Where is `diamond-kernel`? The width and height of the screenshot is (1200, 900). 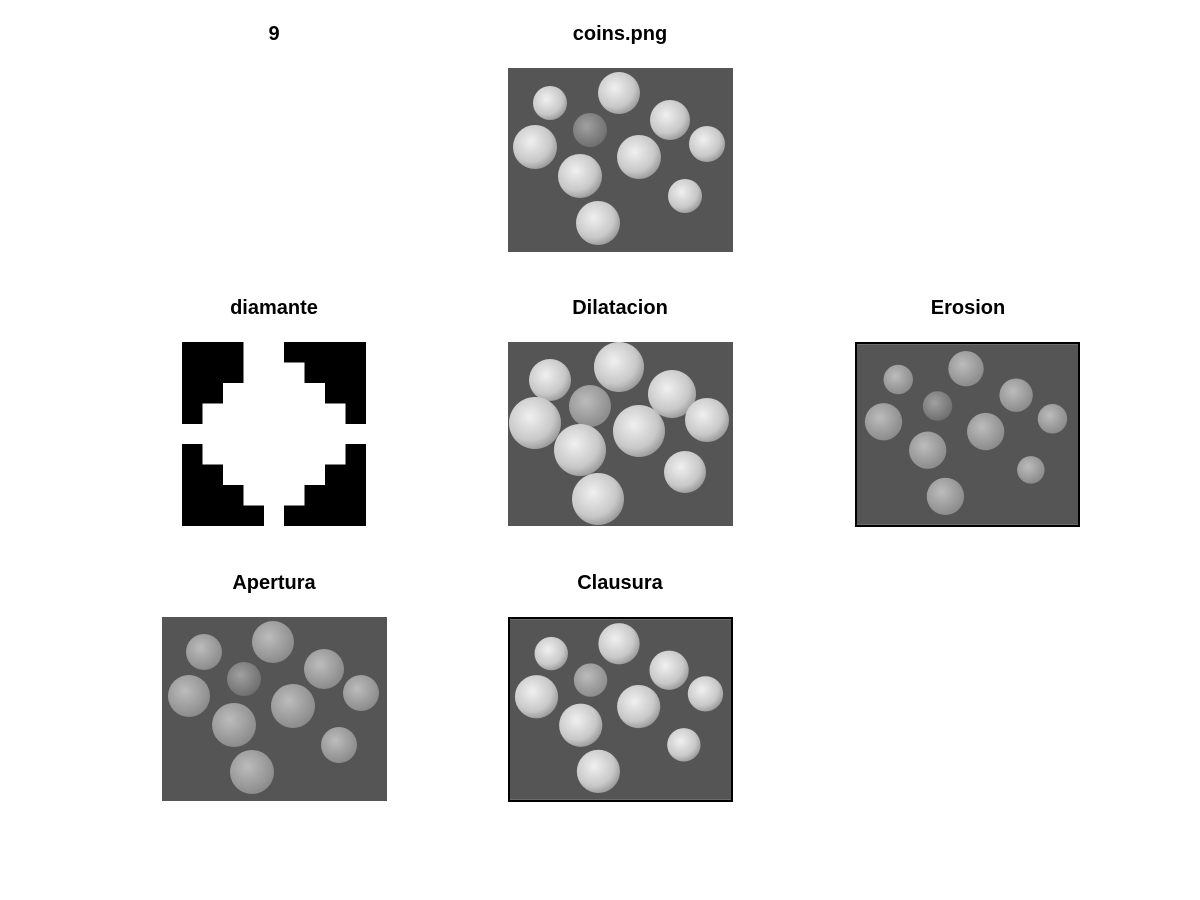 diamond-kernel is located at coordinates (274, 434).